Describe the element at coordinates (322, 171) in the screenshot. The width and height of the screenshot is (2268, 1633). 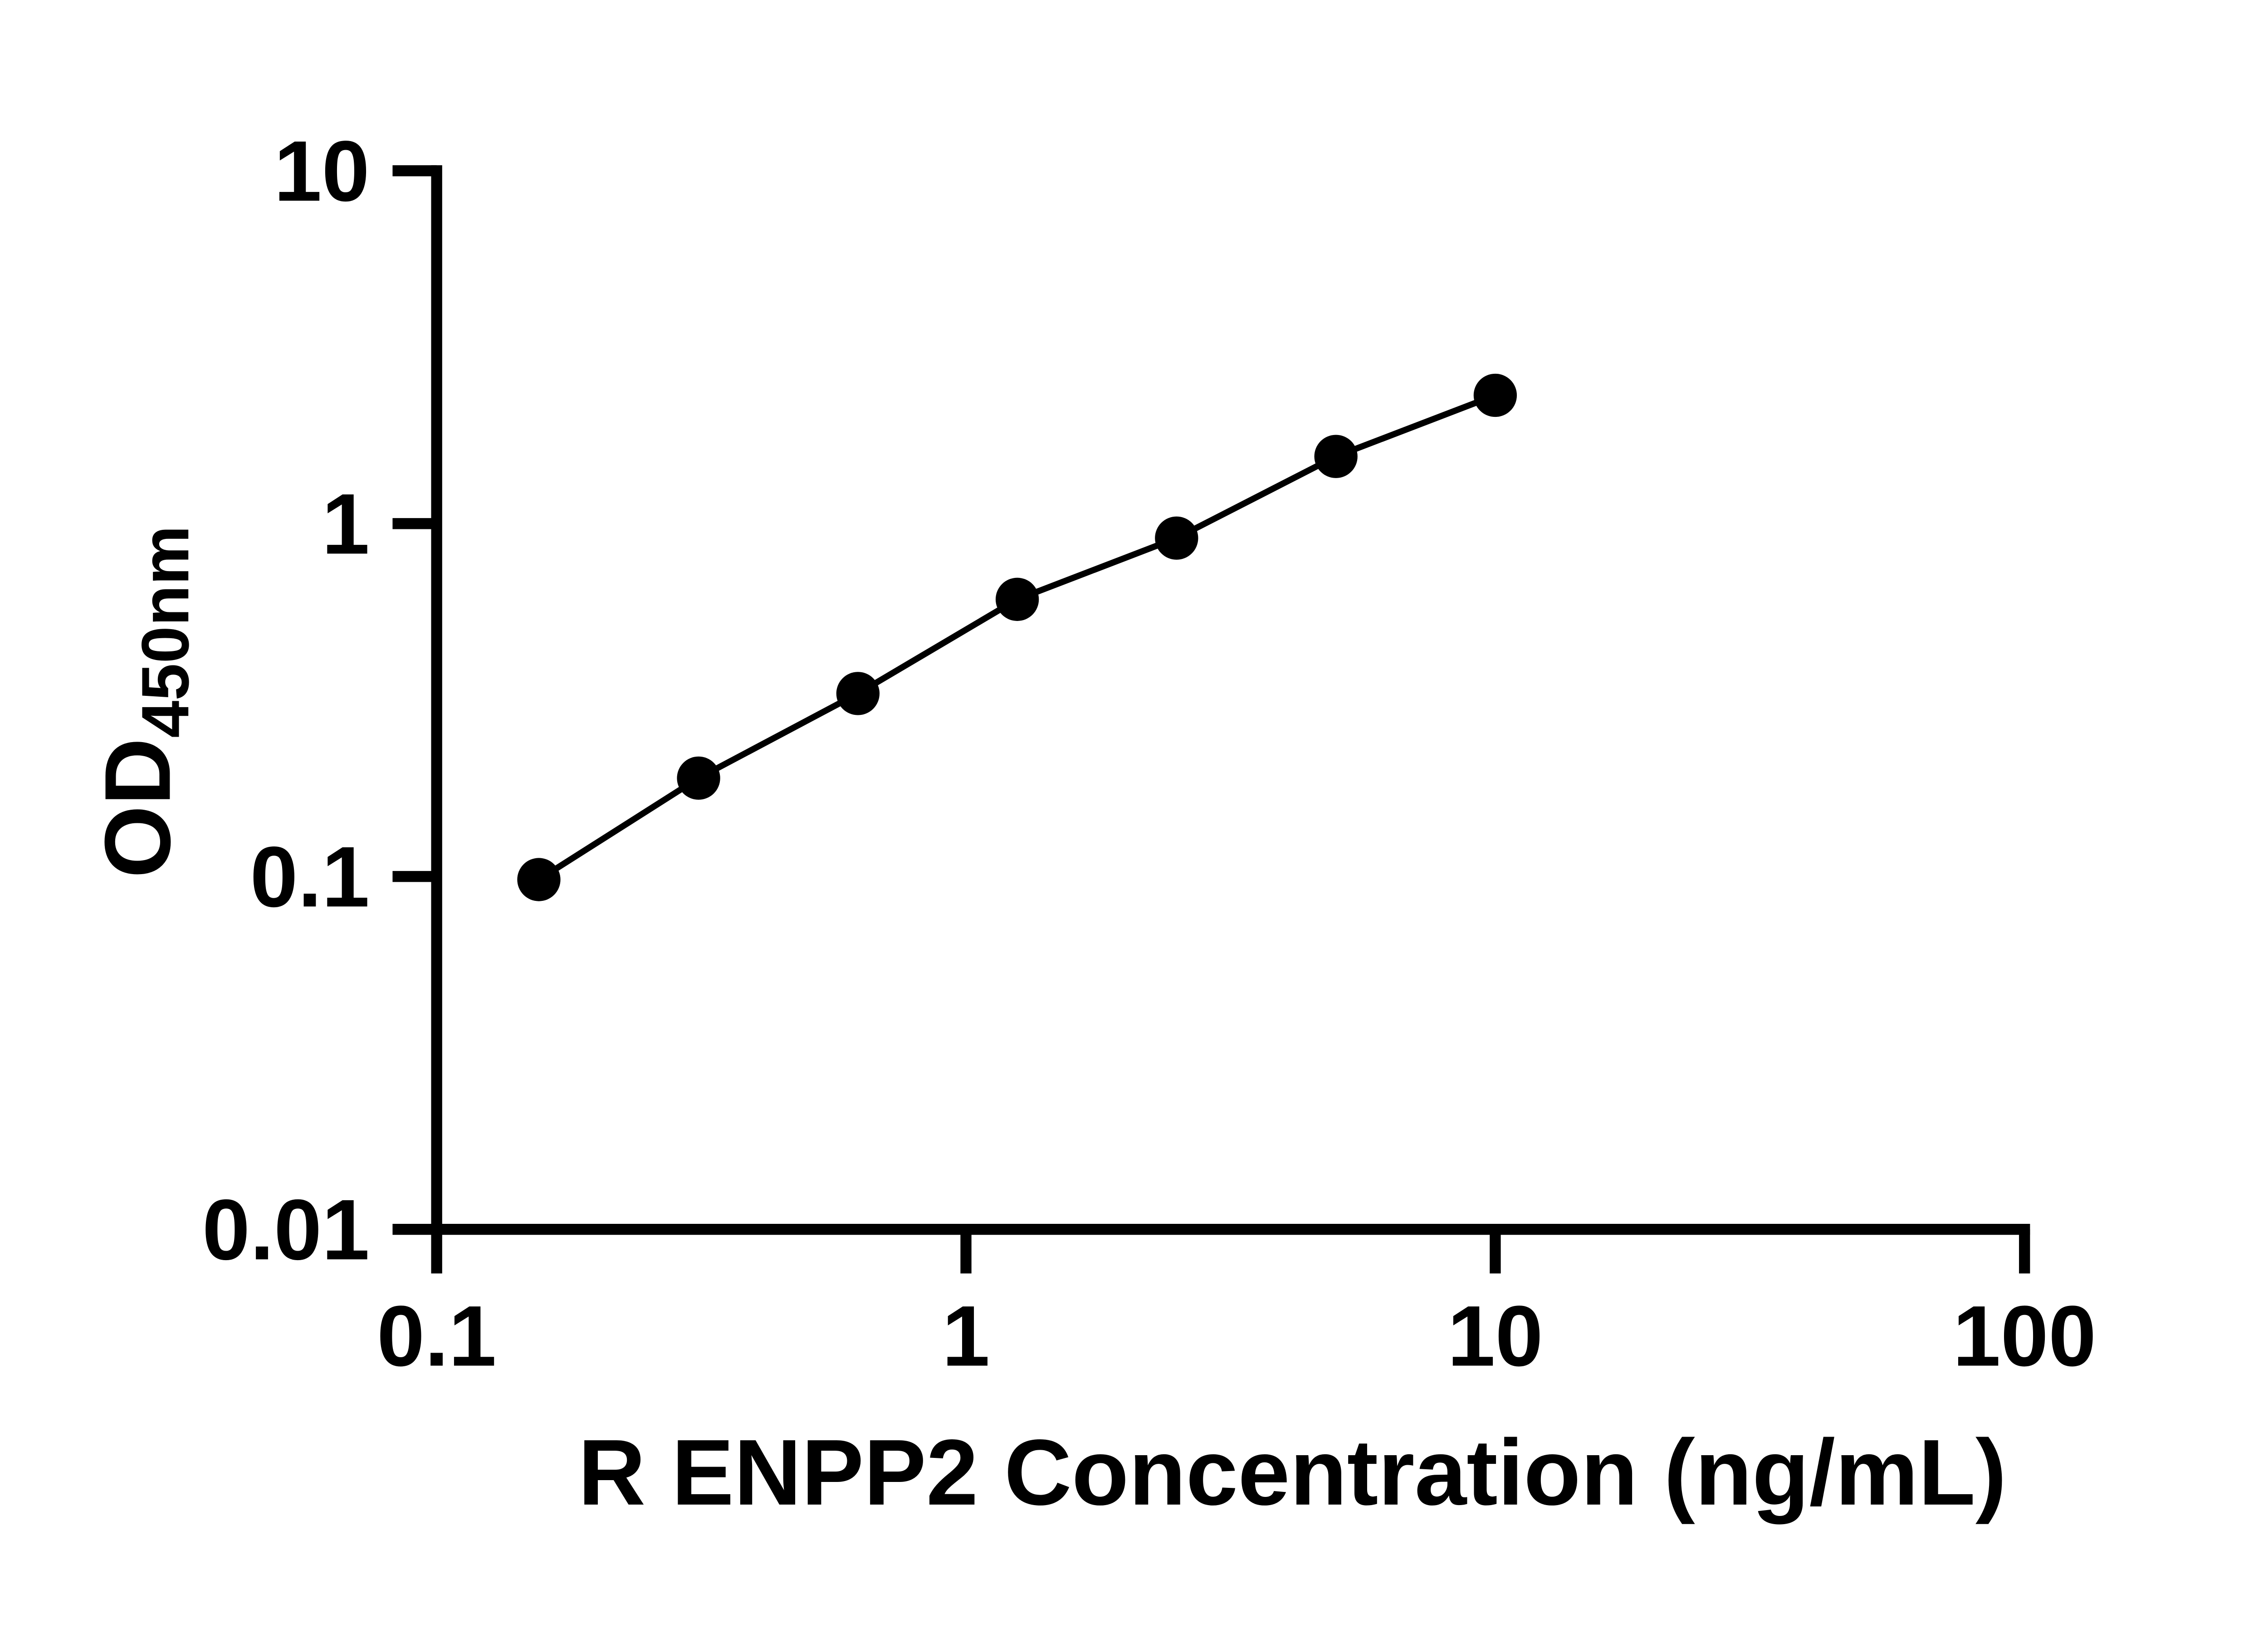
I see `y-tick-label: 10` at that location.